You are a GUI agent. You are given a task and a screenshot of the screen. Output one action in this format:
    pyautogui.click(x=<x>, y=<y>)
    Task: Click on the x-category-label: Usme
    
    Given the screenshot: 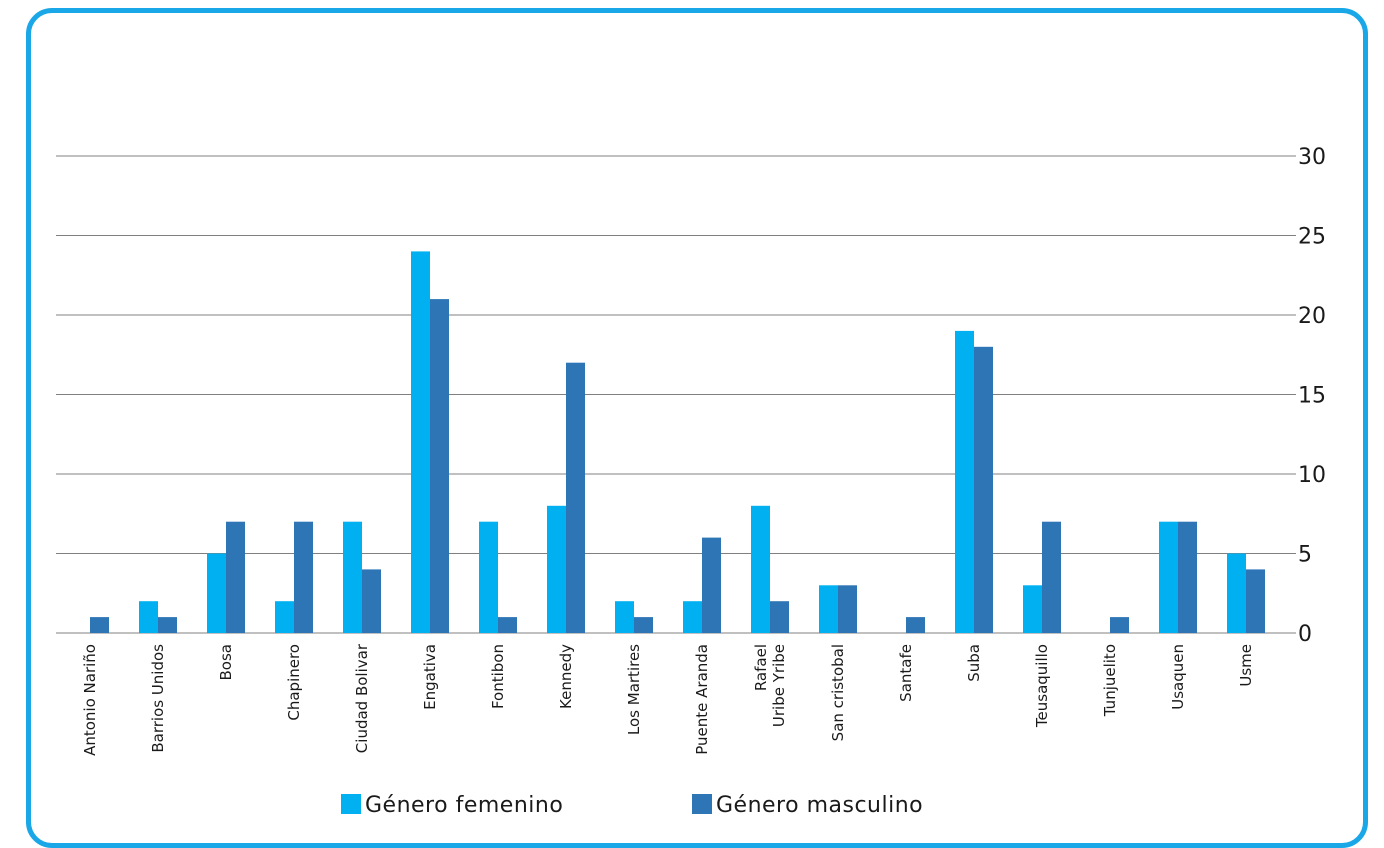 What is the action you would take?
    pyautogui.click(x=1246, y=665)
    